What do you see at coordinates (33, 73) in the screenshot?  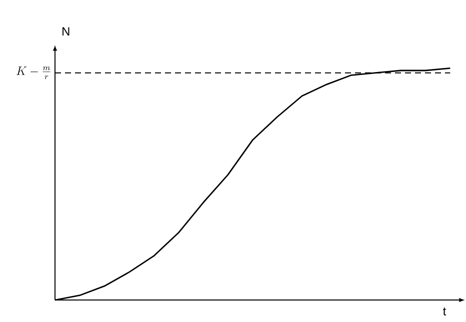 I see `ref-line-label: $K-\frac{m}{r}$` at bounding box center [33, 73].